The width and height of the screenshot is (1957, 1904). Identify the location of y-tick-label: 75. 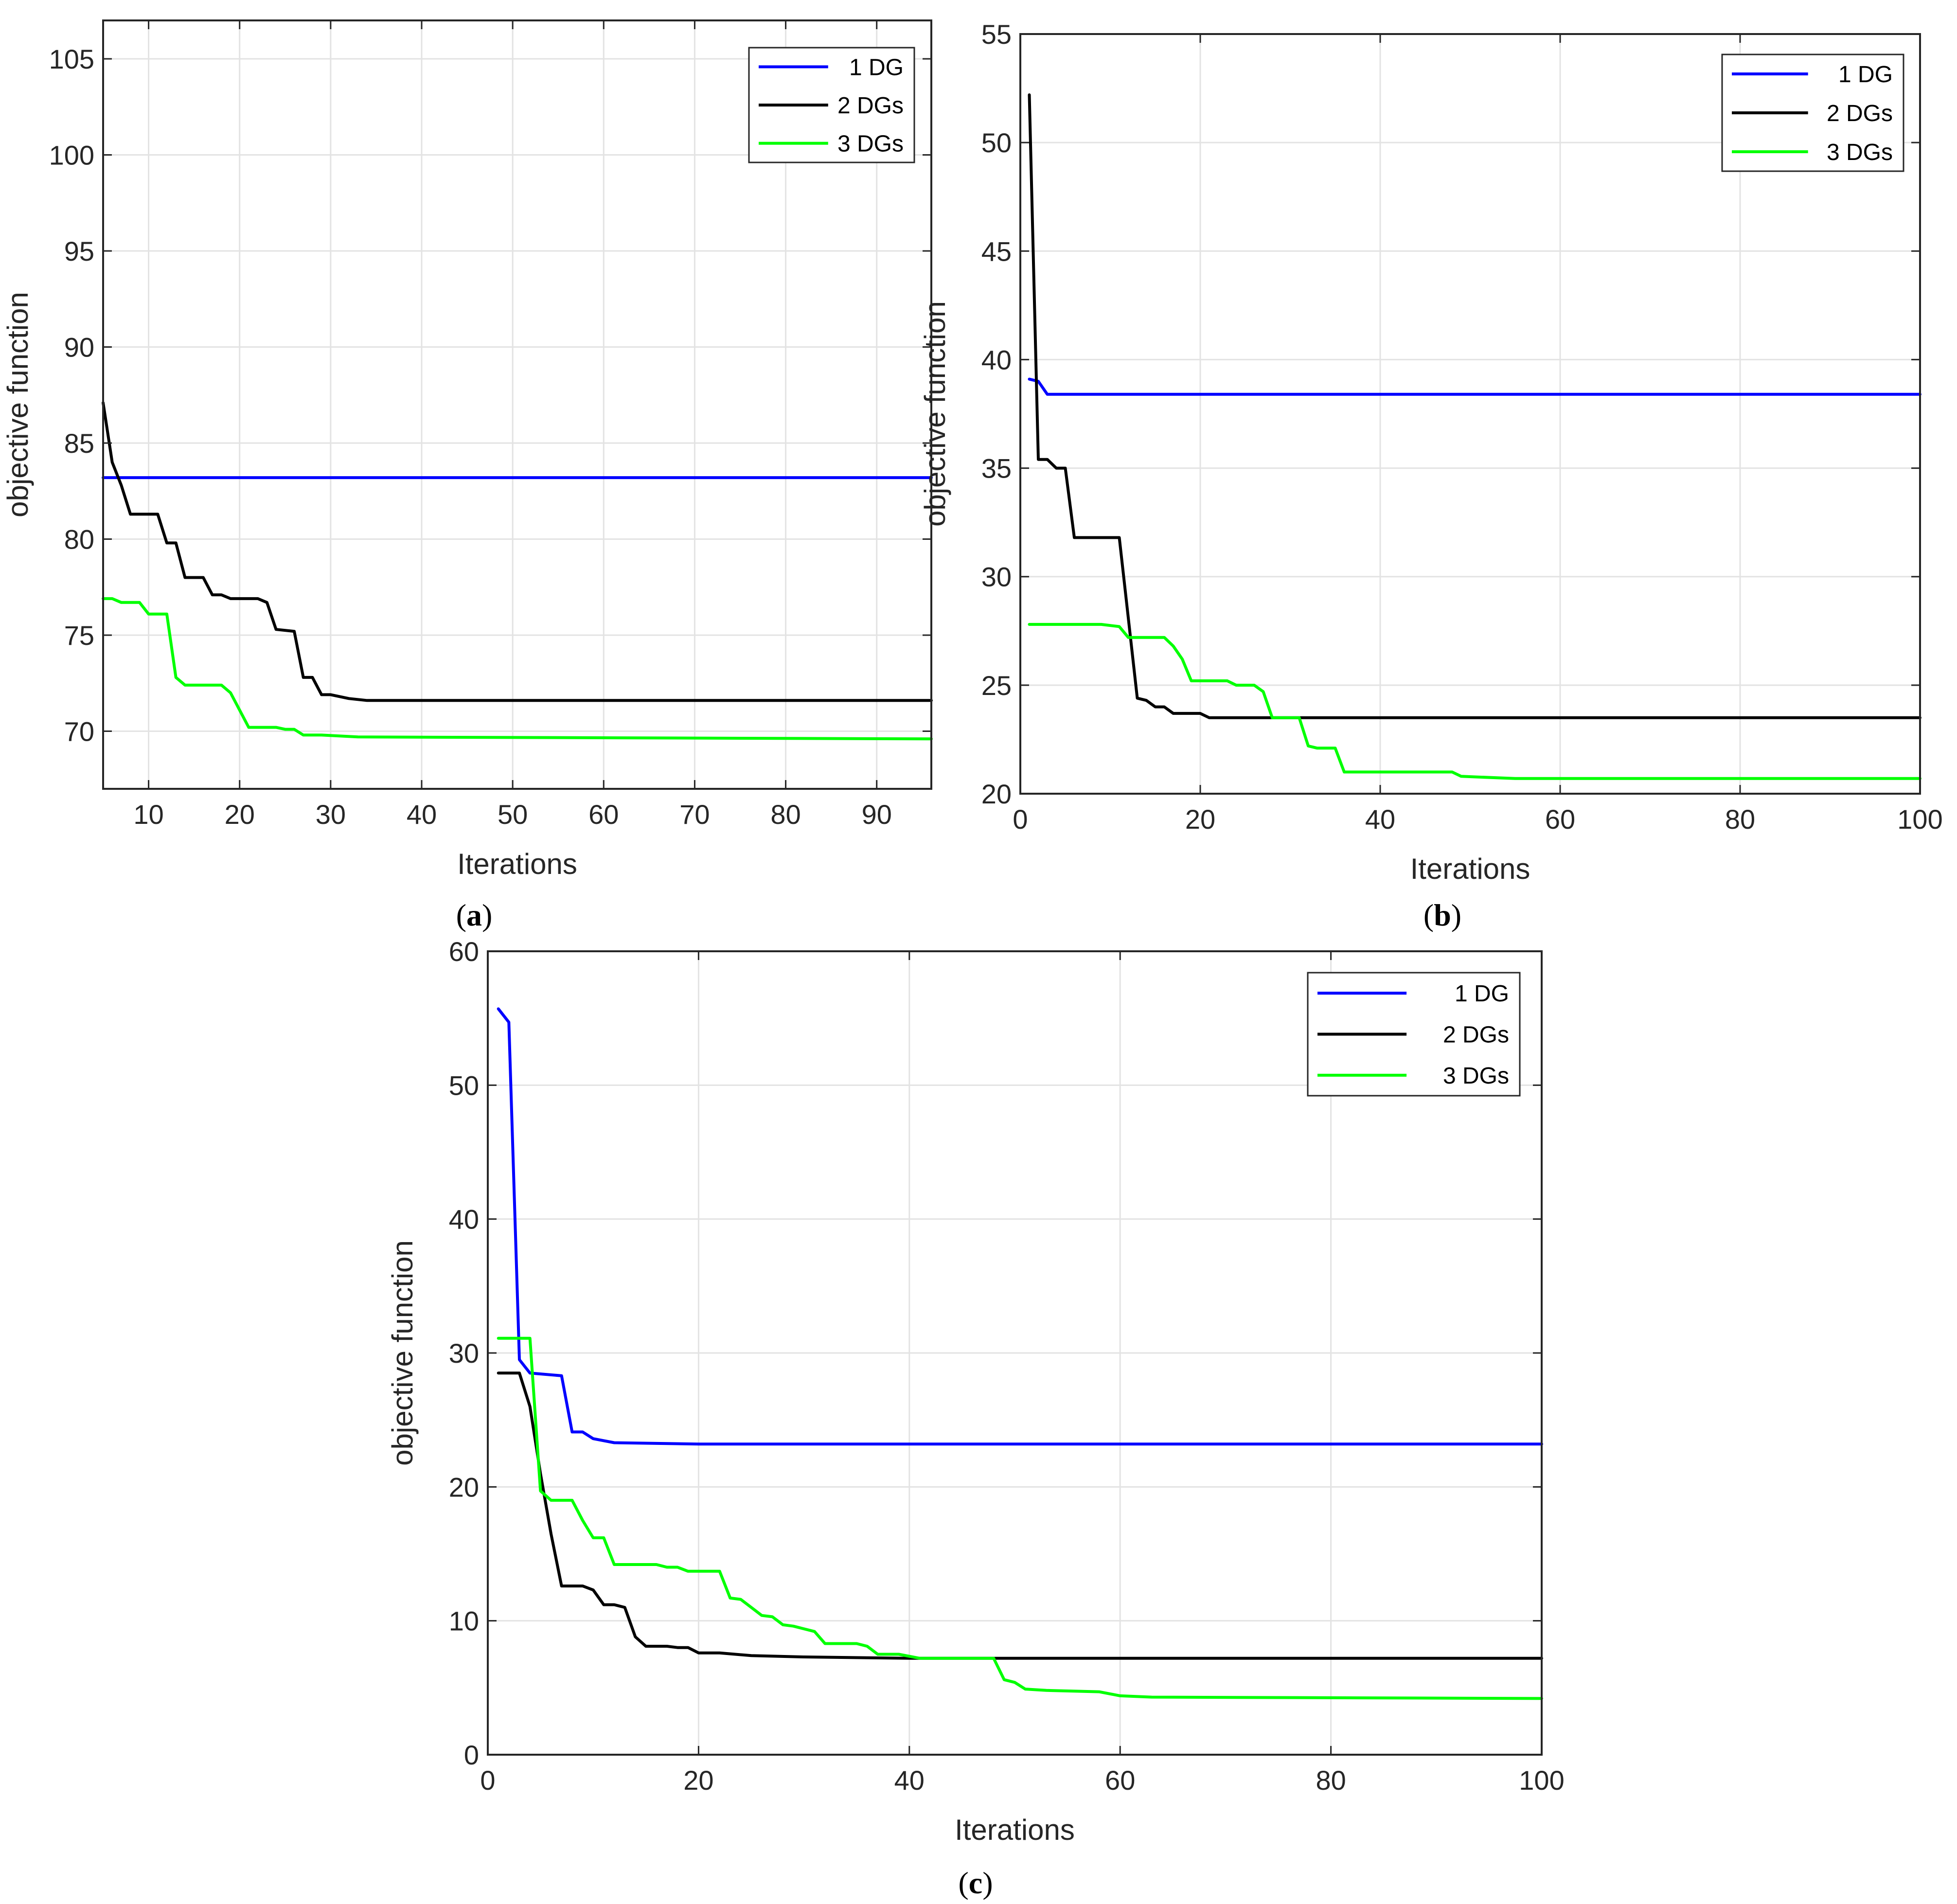
(79, 635).